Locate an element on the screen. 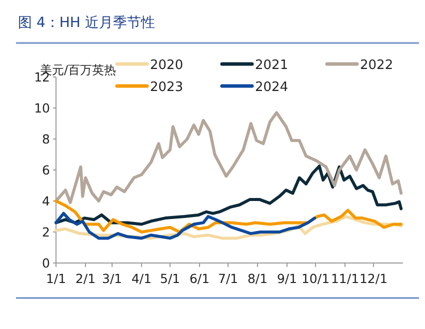 The height and width of the screenshot is (329, 425). y-tick-label: 10 is located at coordinates (42, 108).